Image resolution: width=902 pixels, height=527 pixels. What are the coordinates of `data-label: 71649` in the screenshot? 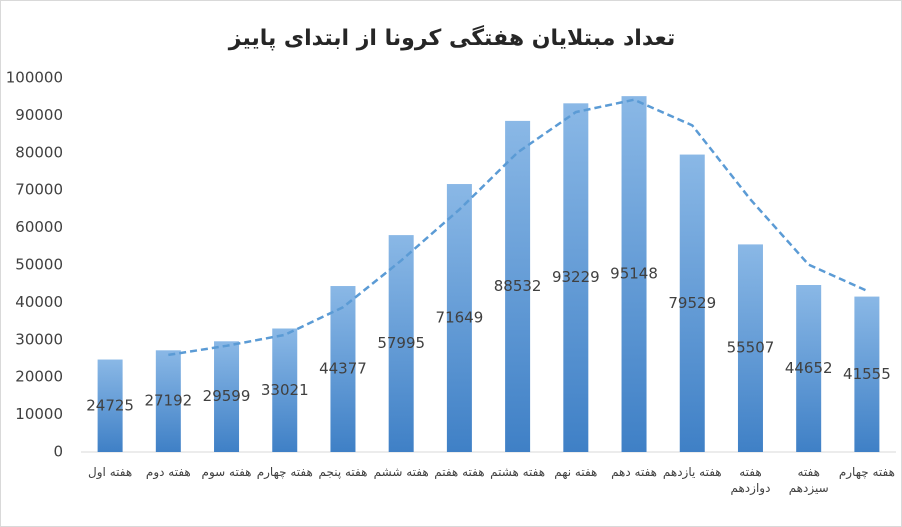 It's located at (460, 318).